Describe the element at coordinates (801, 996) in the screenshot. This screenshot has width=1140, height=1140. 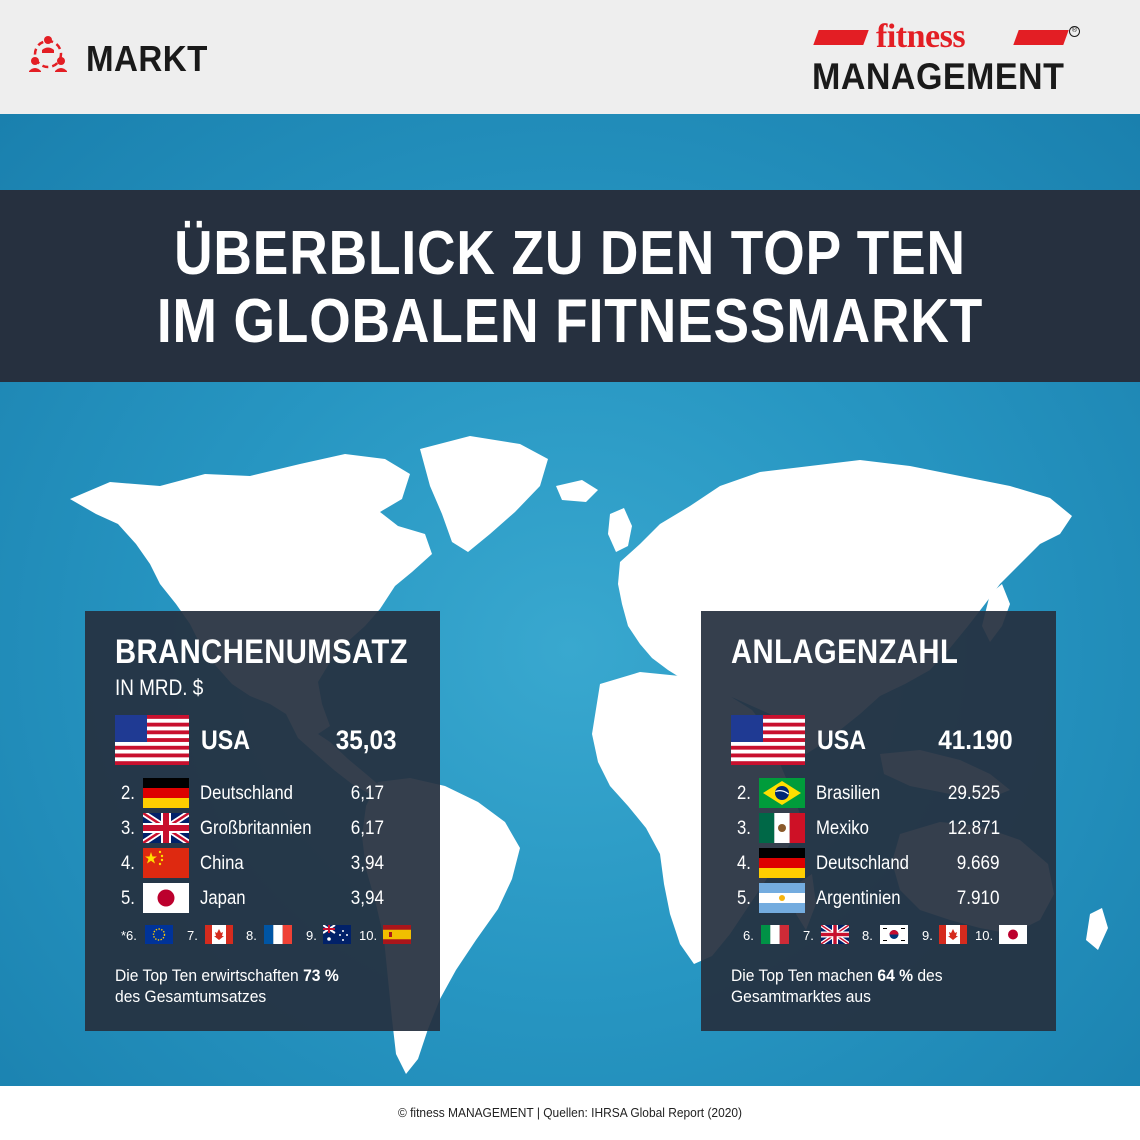
I see `summary-suffix: Gesamtmarktes aus` at that location.